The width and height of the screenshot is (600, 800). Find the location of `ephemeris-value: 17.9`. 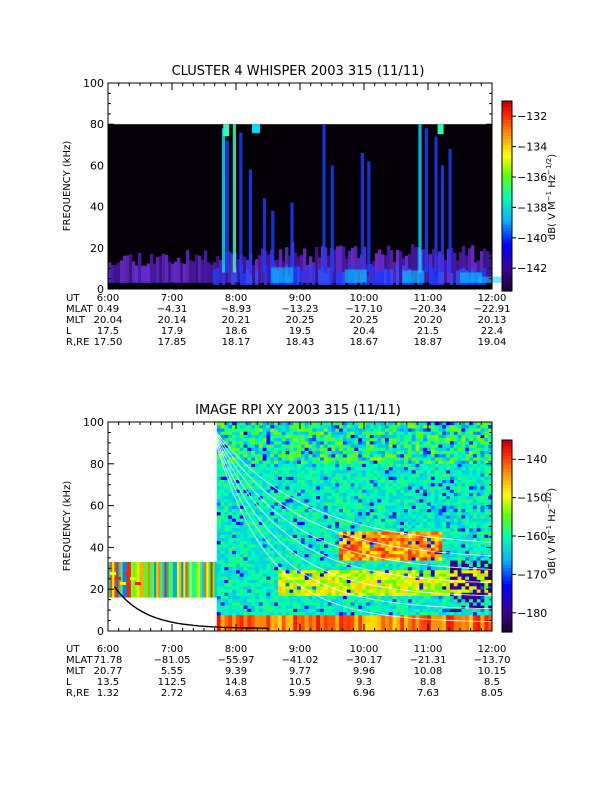

ephemeris-value: 17.9 is located at coordinates (172, 331).